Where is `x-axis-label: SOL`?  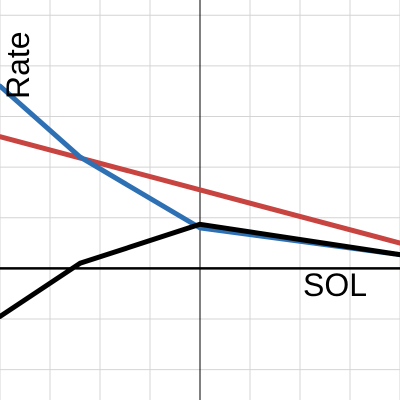
x-axis-label: SOL is located at coordinates (335, 285).